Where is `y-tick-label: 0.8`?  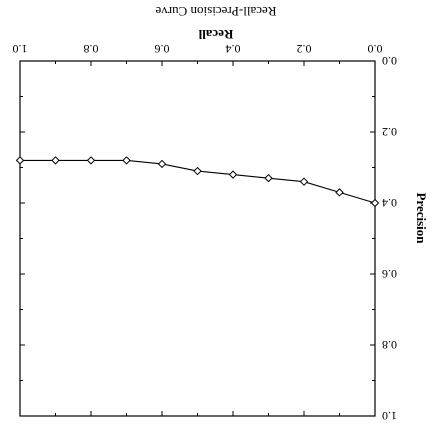
y-tick-label: 0.8 is located at coordinates (389, 345).